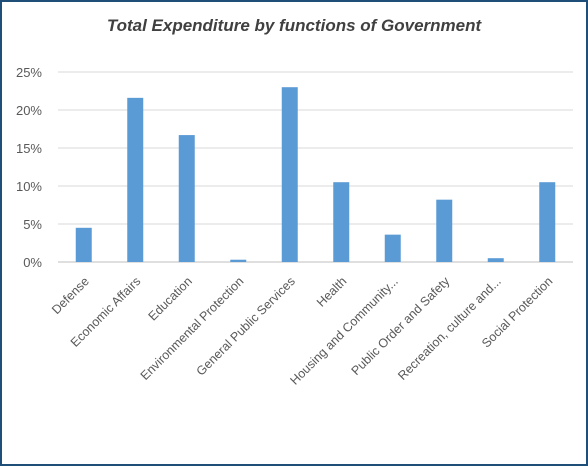 Image resolution: width=588 pixels, height=466 pixels. I want to click on category-label: Defense, so click(70, 295).